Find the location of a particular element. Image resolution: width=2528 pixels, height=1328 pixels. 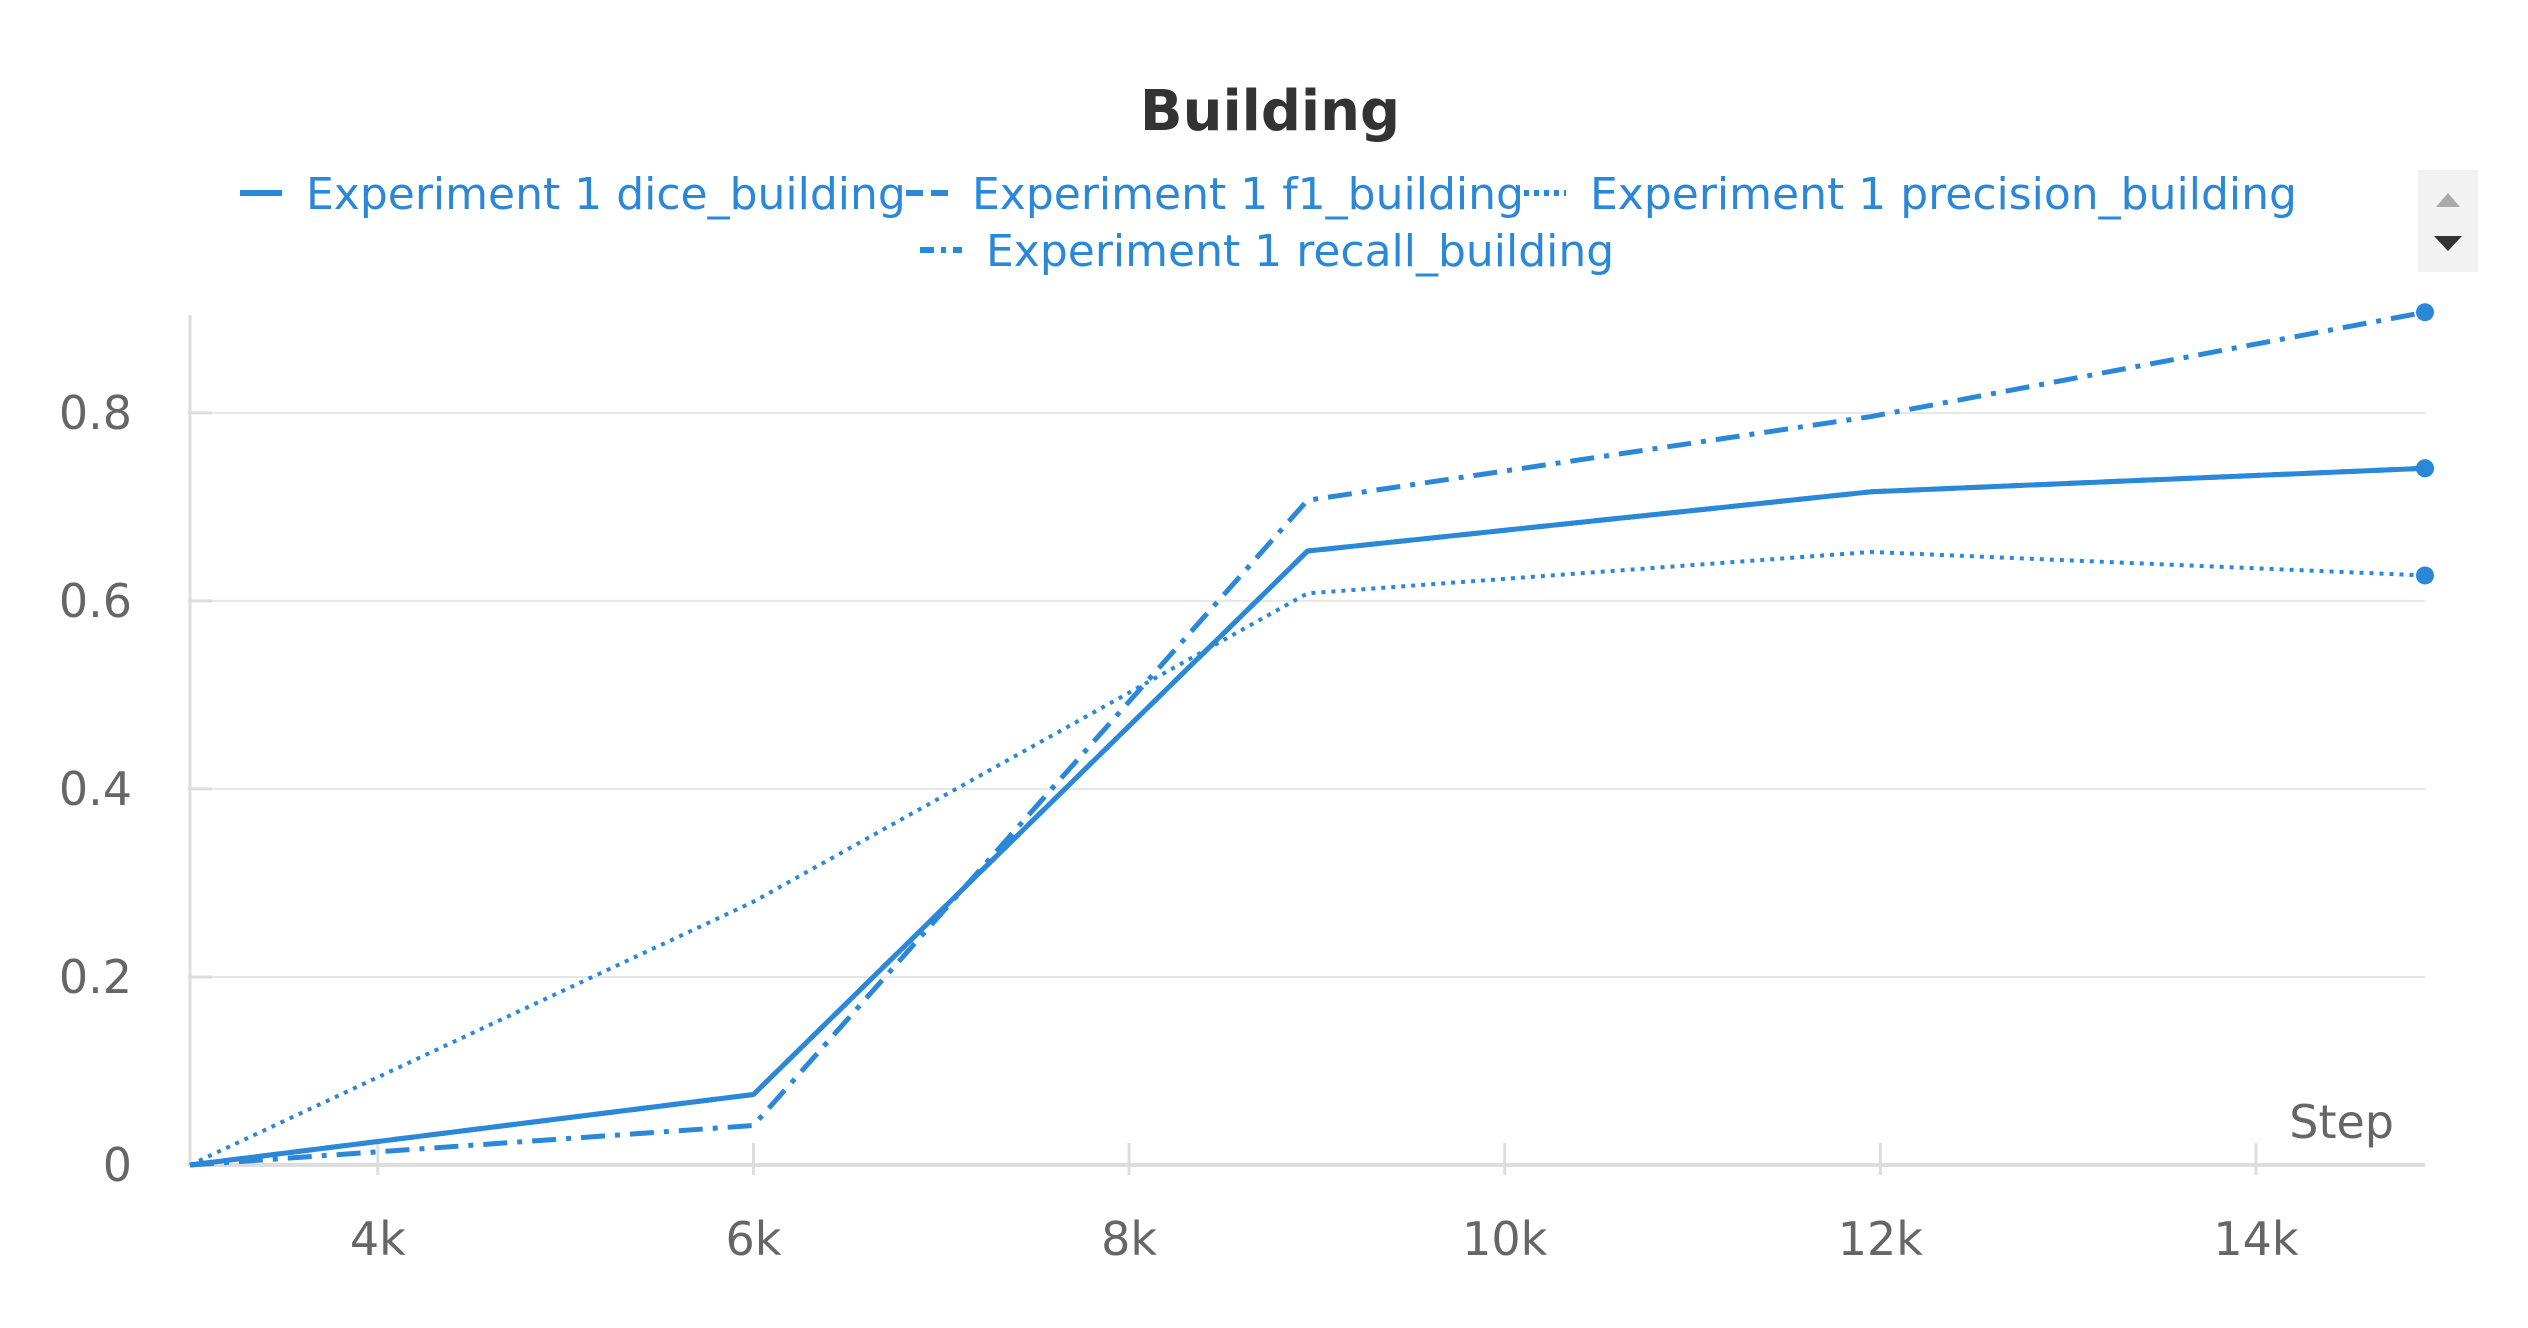

legend-scroll-up-icon is located at coordinates (2448, 200).